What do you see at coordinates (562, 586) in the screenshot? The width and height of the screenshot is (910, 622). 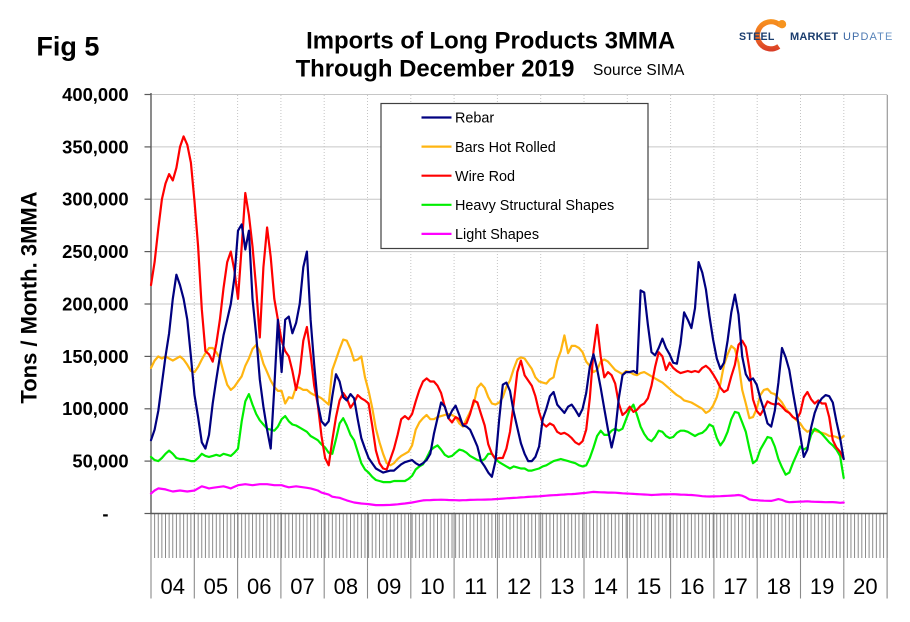 I see `svg-text: 13` at bounding box center [562, 586].